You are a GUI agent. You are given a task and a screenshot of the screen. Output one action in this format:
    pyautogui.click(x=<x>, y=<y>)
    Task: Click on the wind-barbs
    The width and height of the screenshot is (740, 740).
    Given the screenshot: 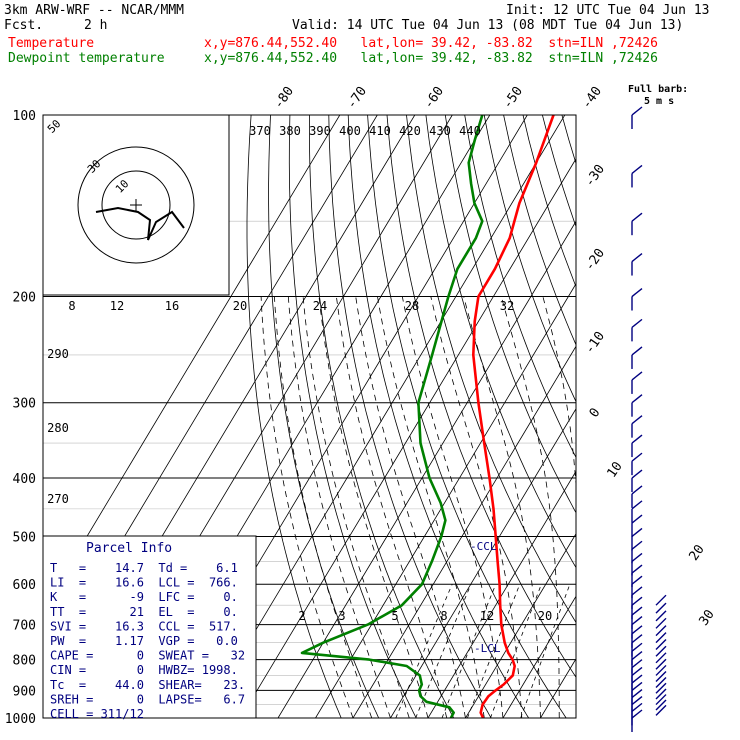 What is the action you would take?
    pyautogui.click(x=649, y=419)
    